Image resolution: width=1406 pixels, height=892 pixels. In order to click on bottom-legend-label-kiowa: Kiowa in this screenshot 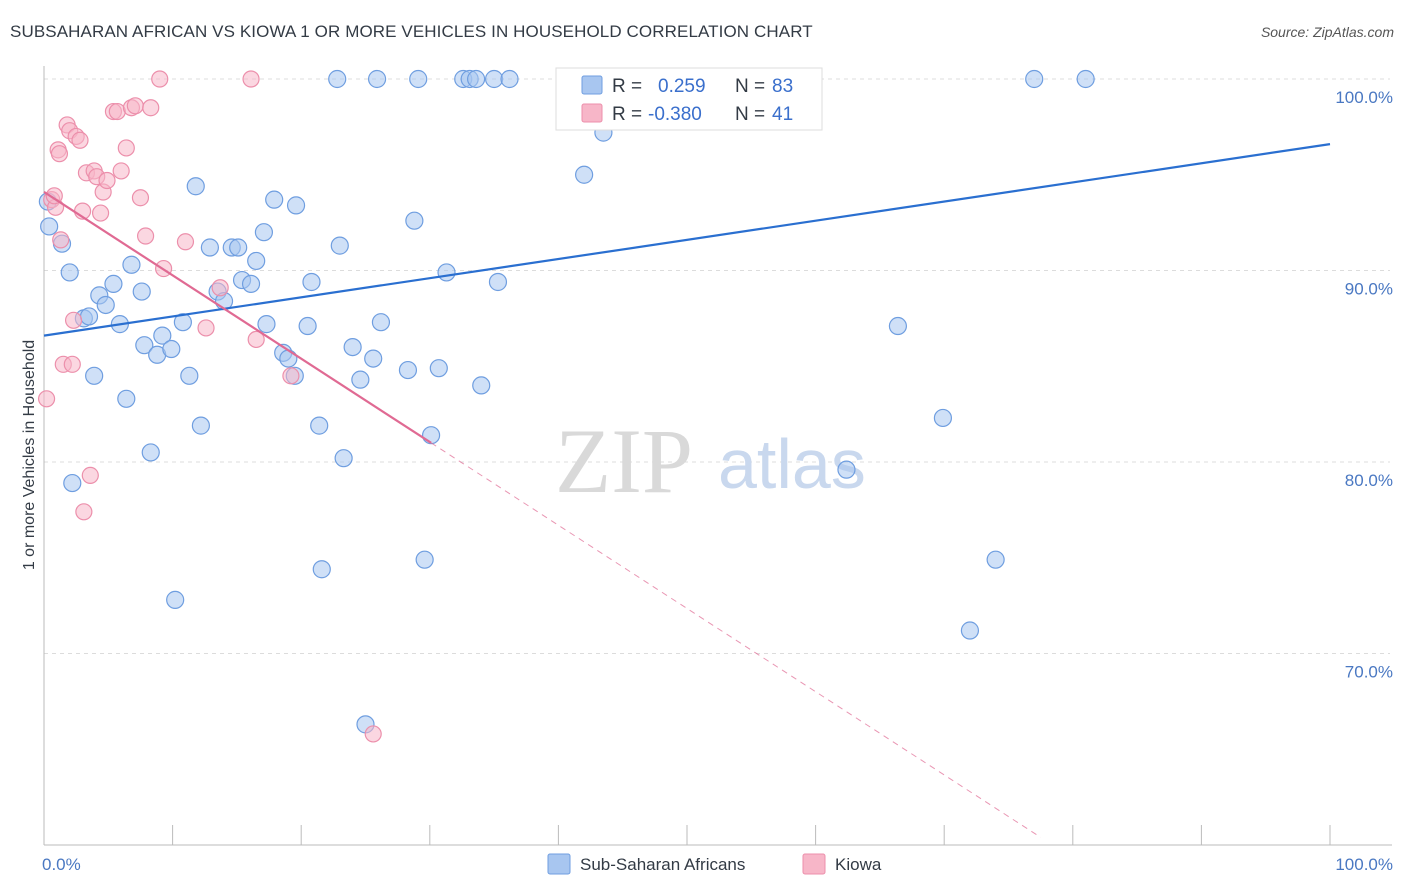, I will do `click(858, 864)`.